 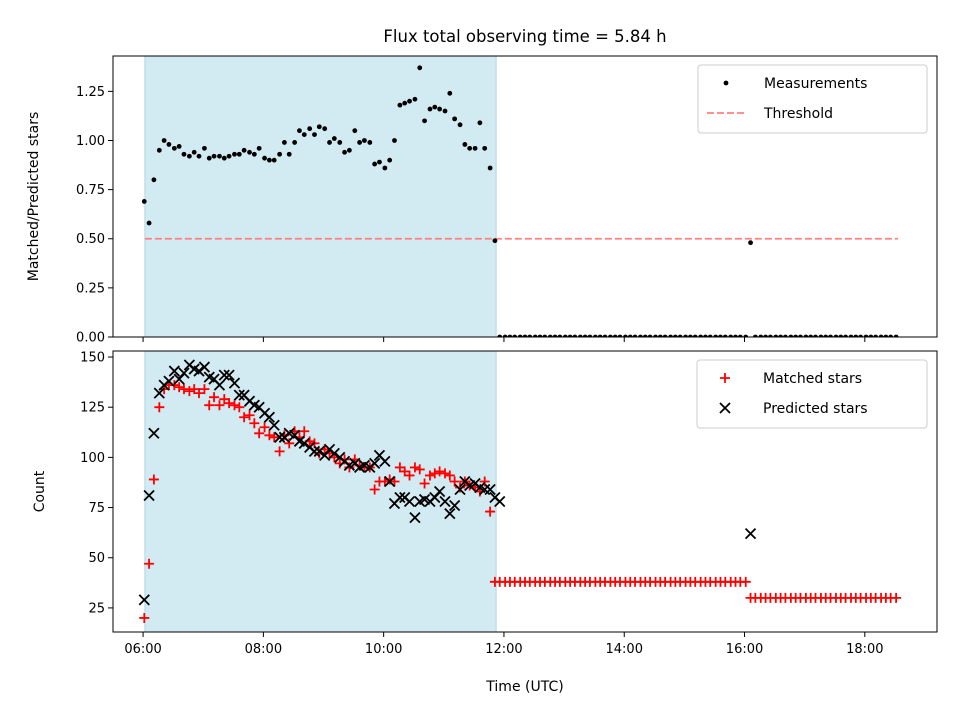 What do you see at coordinates (812, 379) in the screenshot?
I see `legend-label: Matched stars` at bounding box center [812, 379].